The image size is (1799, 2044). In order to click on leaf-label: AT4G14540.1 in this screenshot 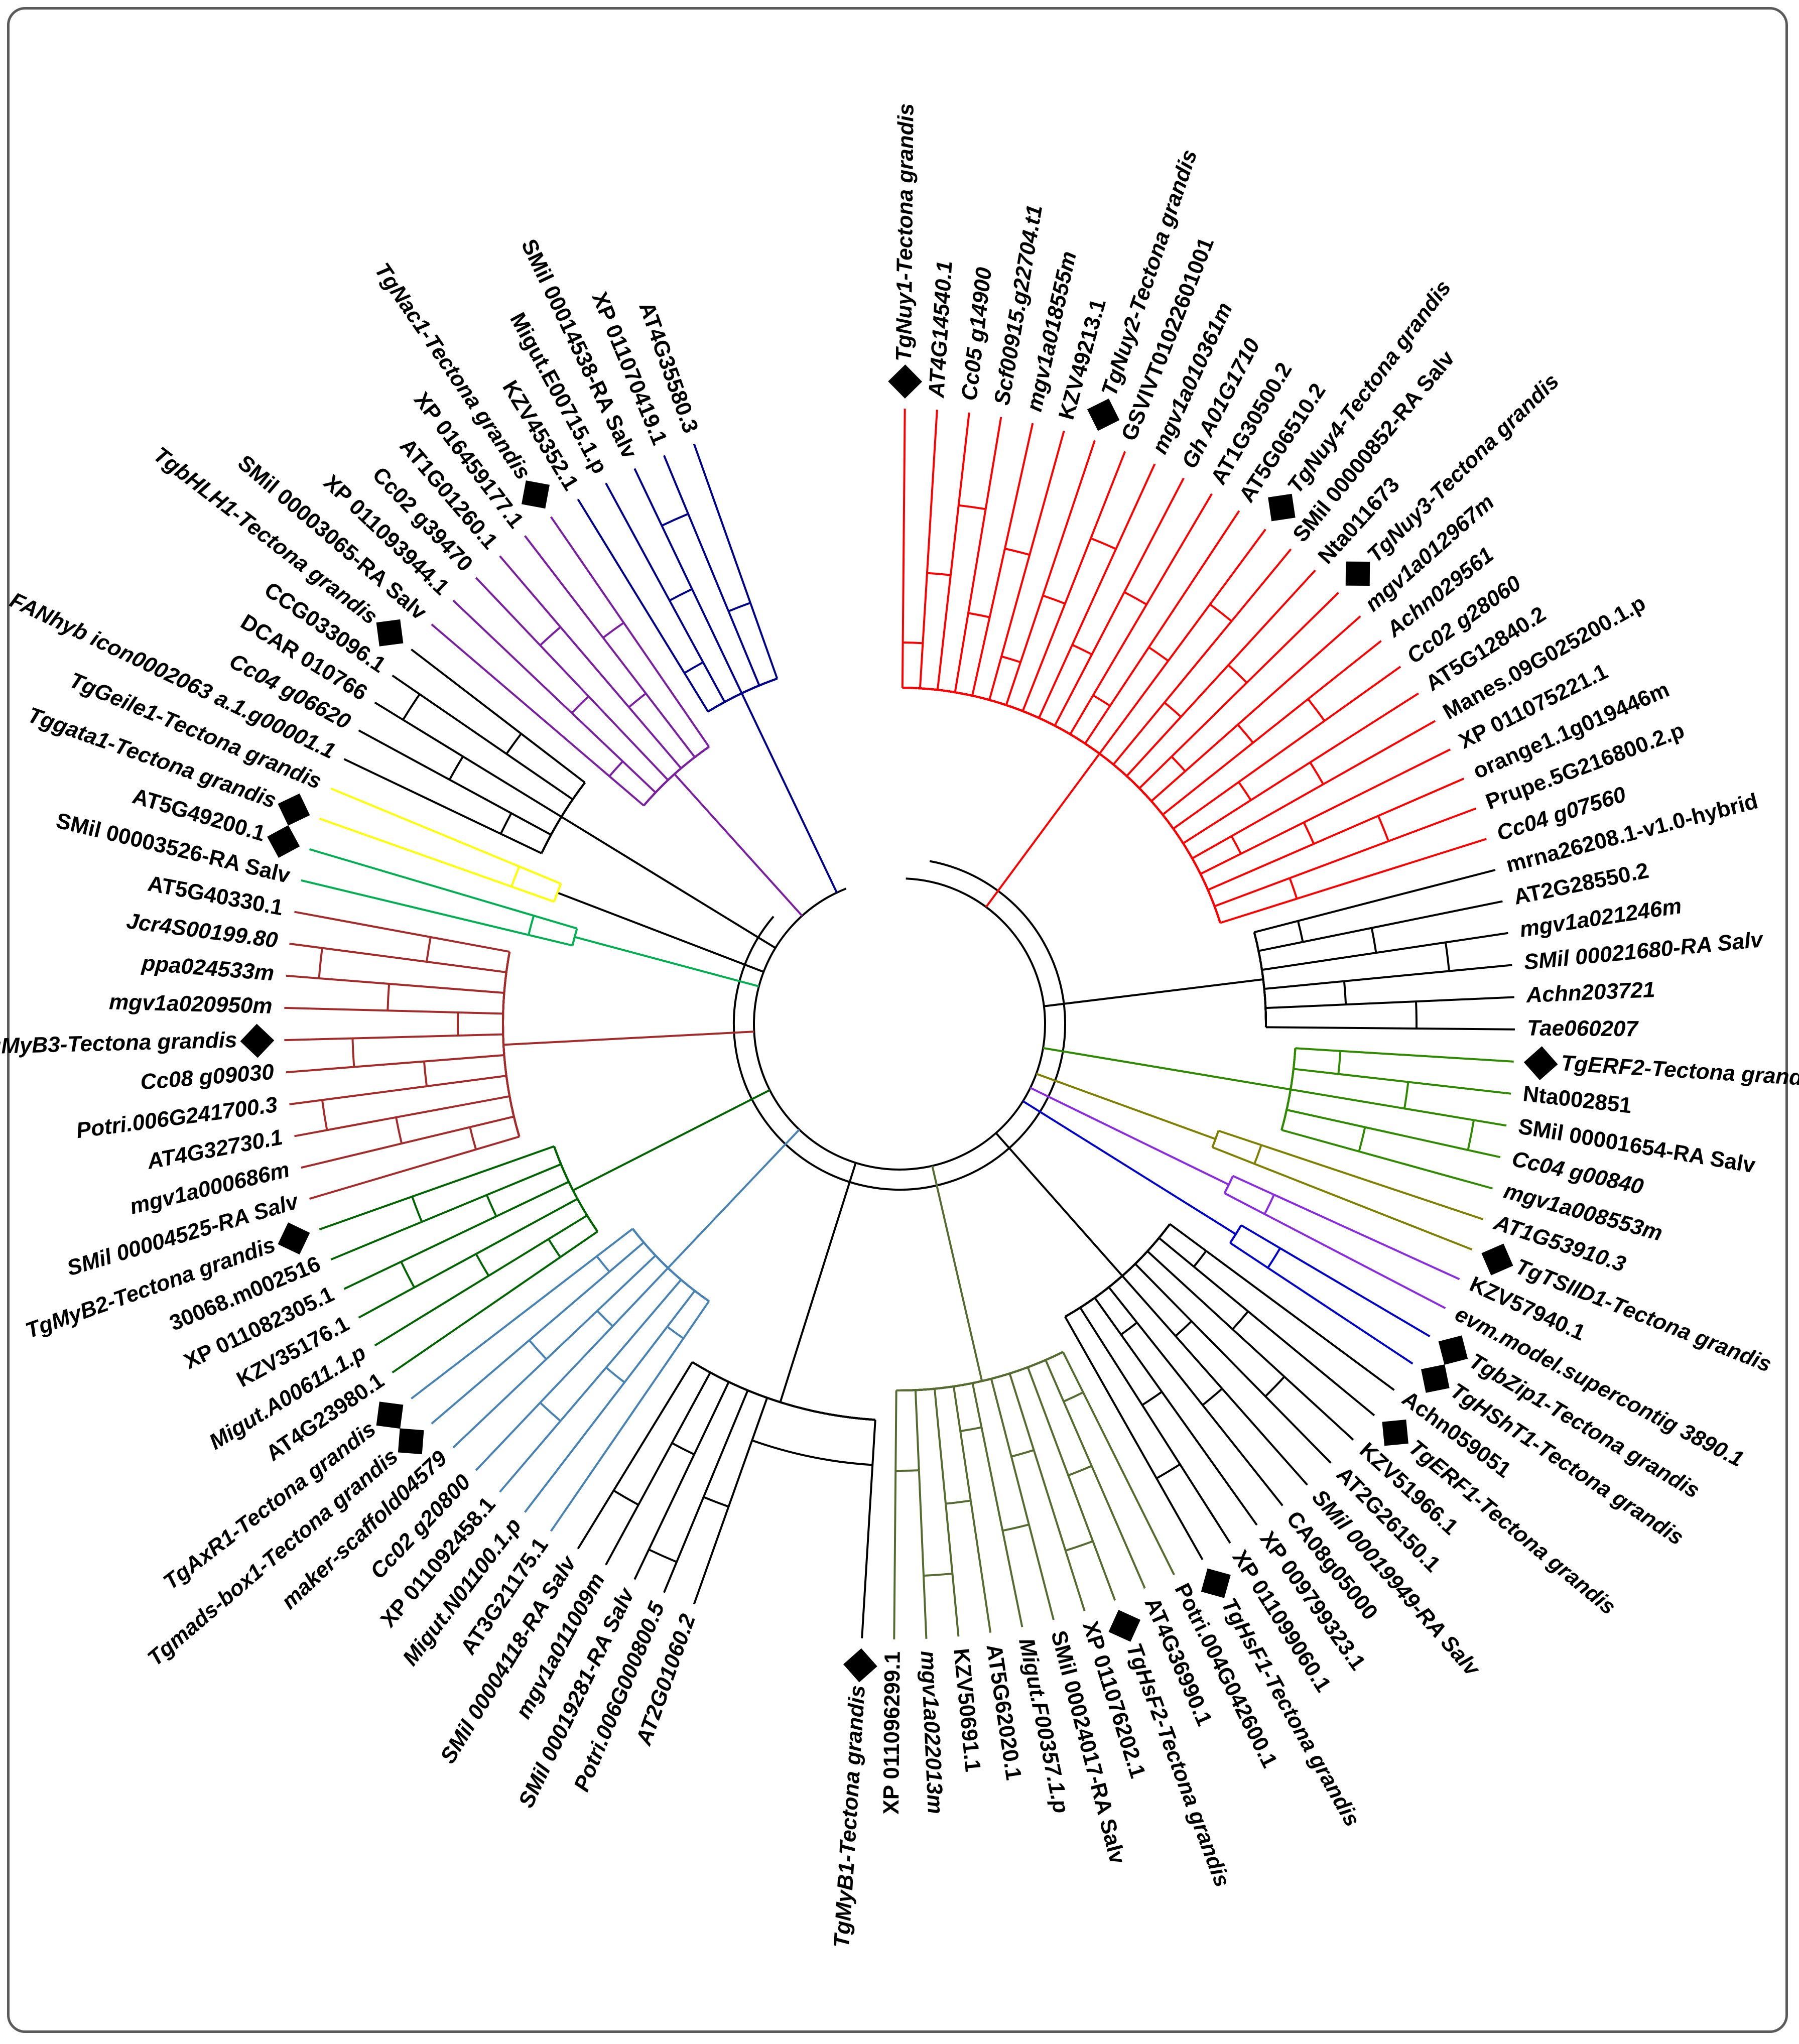, I will do `click(940, 329)`.